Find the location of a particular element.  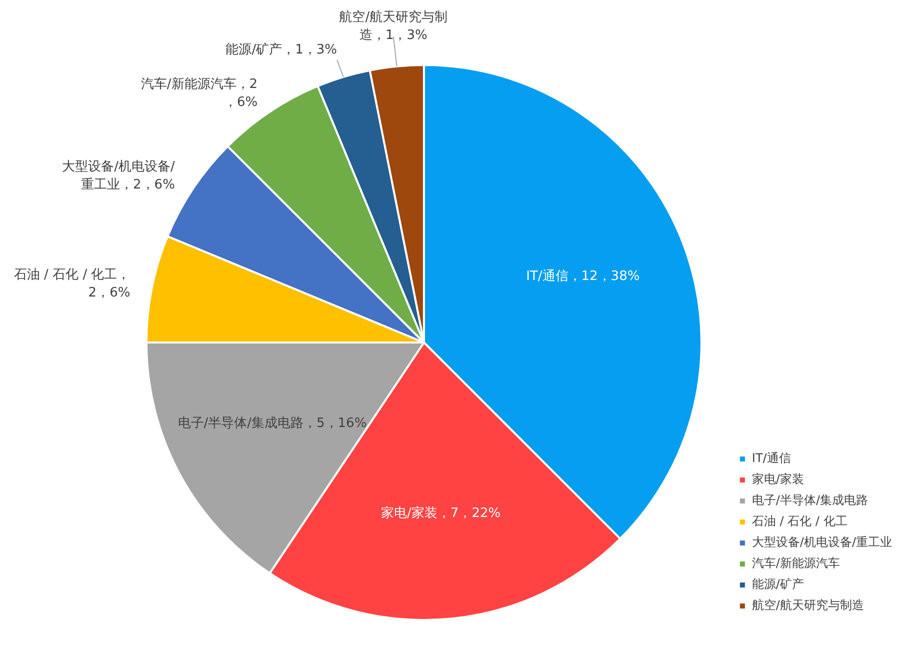

legend-label: 电子/半导体/集成电路 is located at coordinates (810, 500).